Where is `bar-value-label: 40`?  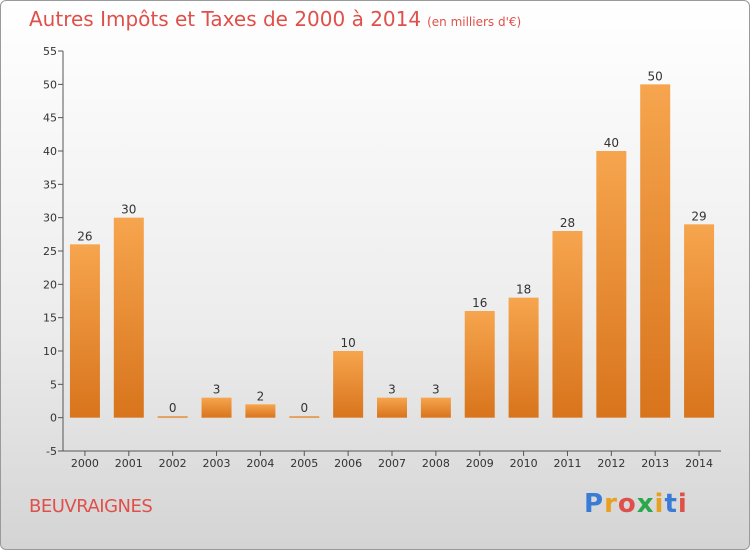 bar-value-label: 40 is located at coordinates (611, 143).